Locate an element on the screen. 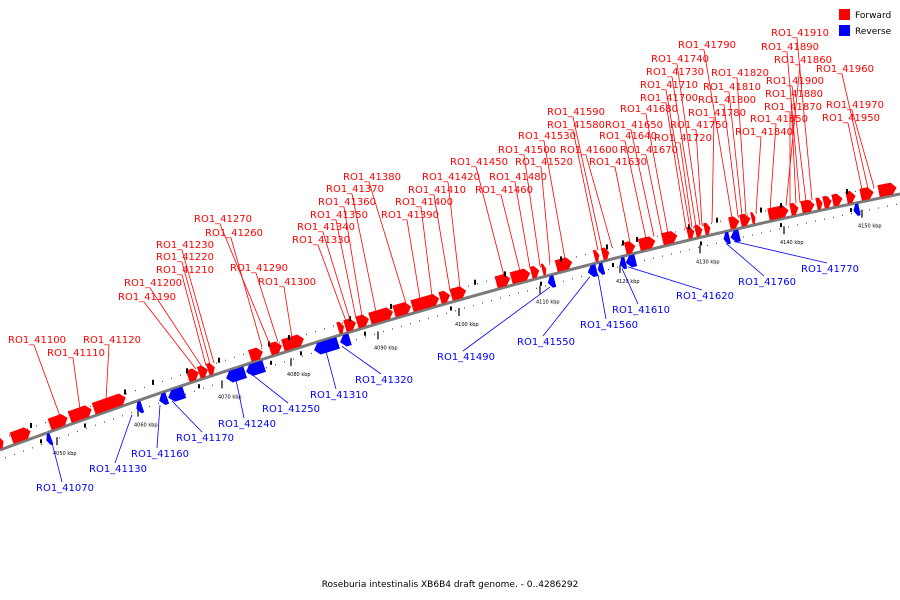 The image size is (900, 600). forward-gene-label: RO1_41290 is located at coordinates (259, 268).